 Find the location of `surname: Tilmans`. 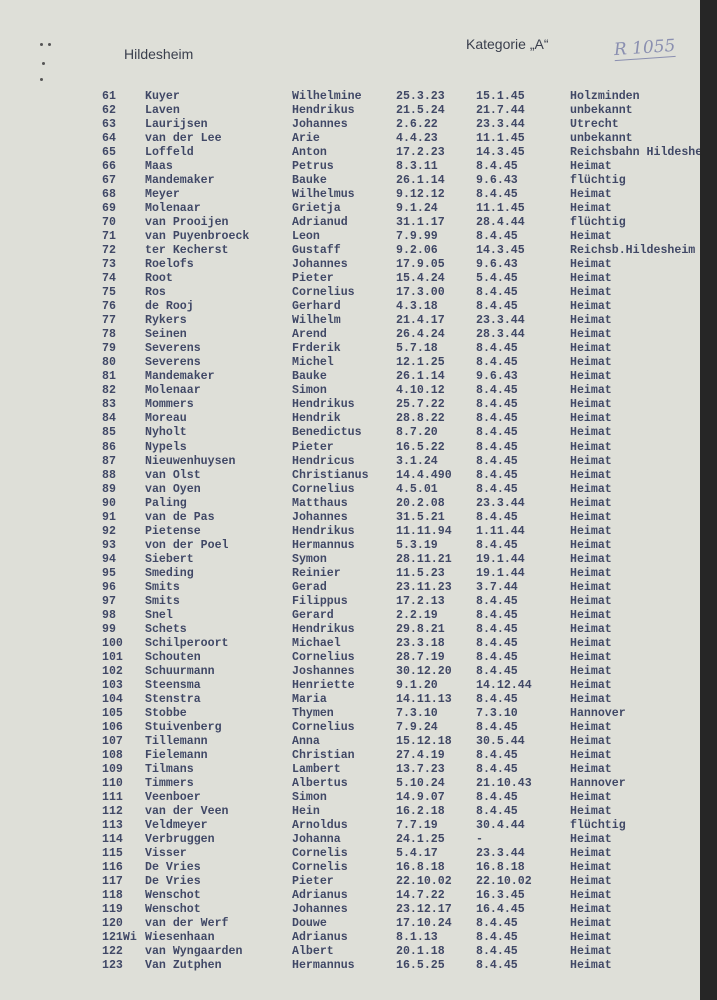

surname: Tilmans is located at coordinates (169, 769).